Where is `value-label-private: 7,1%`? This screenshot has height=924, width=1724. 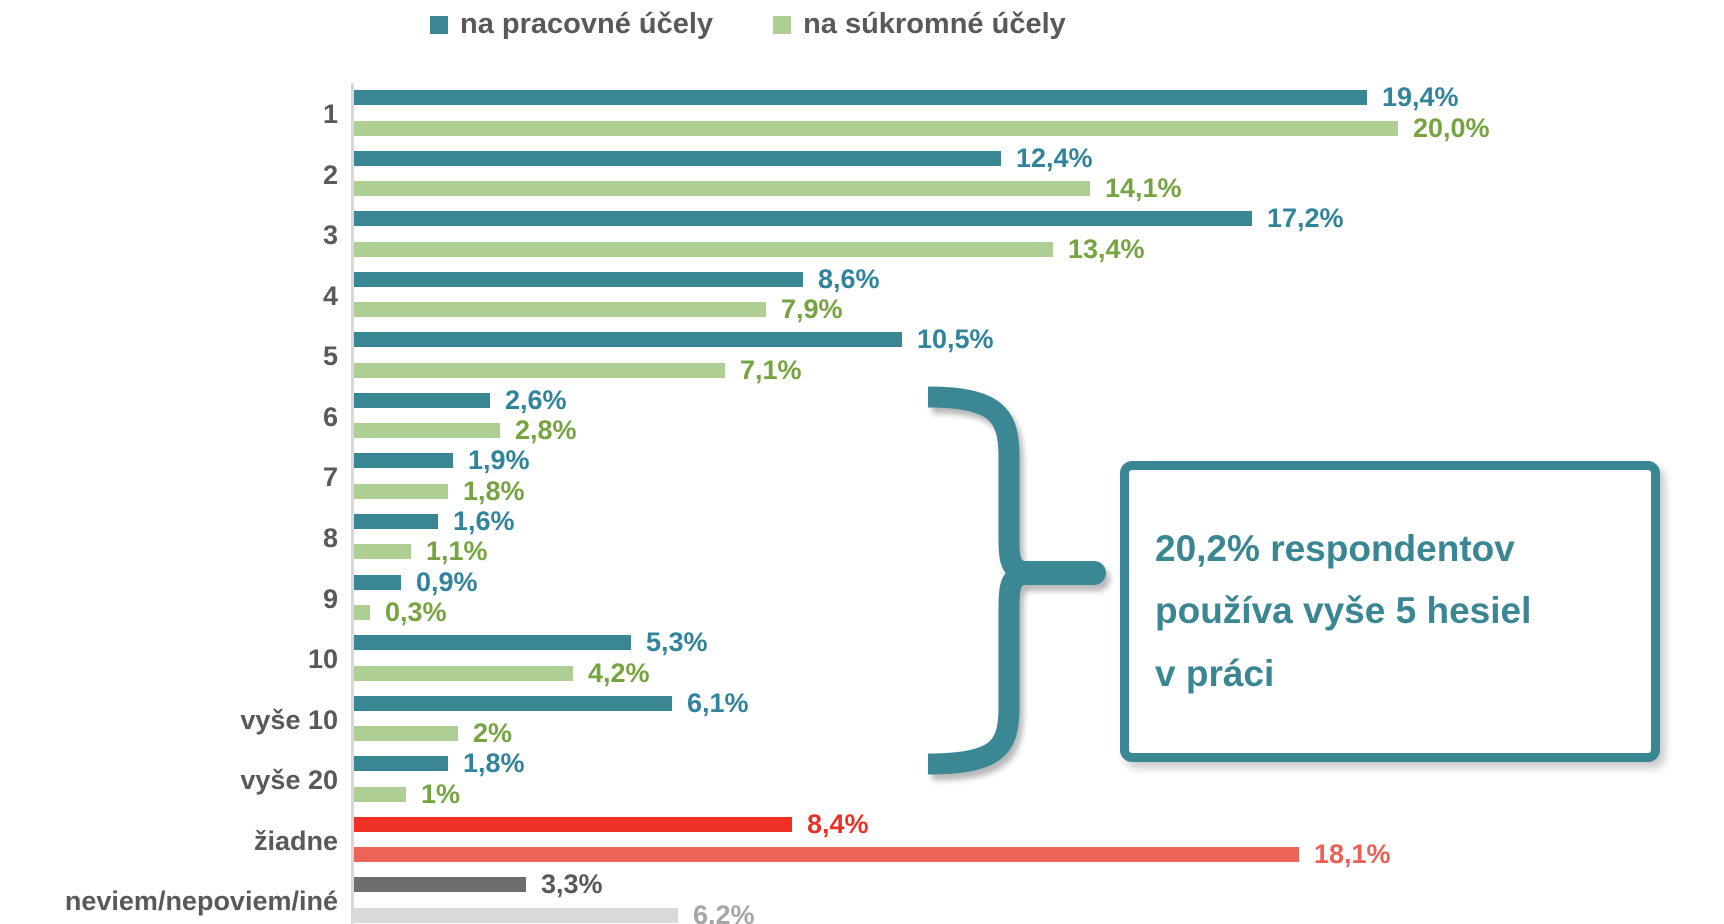
value-label-private: 7,1% is located at coordinates (771, 370).